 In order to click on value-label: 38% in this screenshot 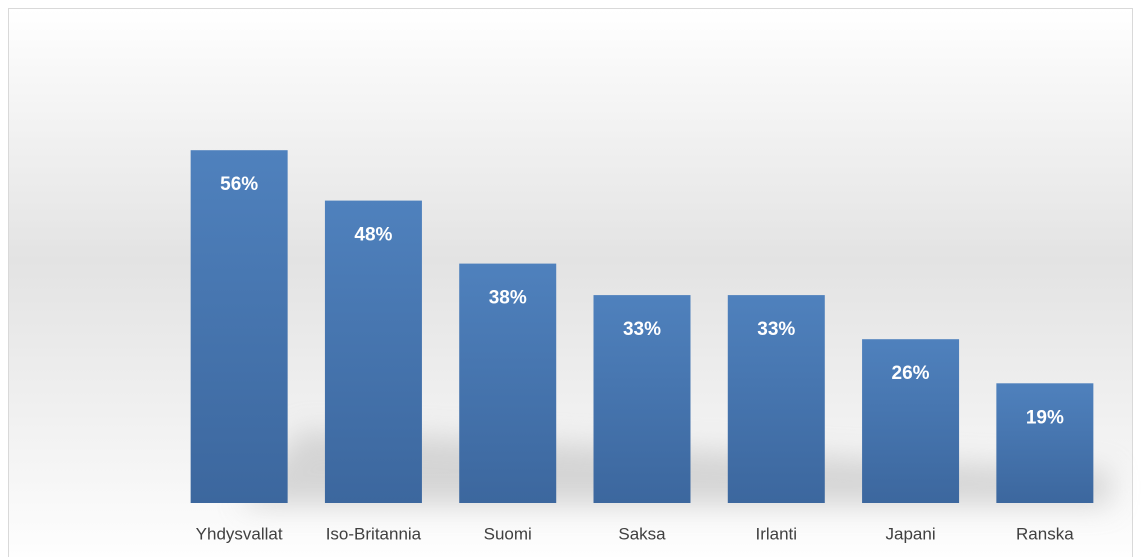, I will do `click(508, 298)`.